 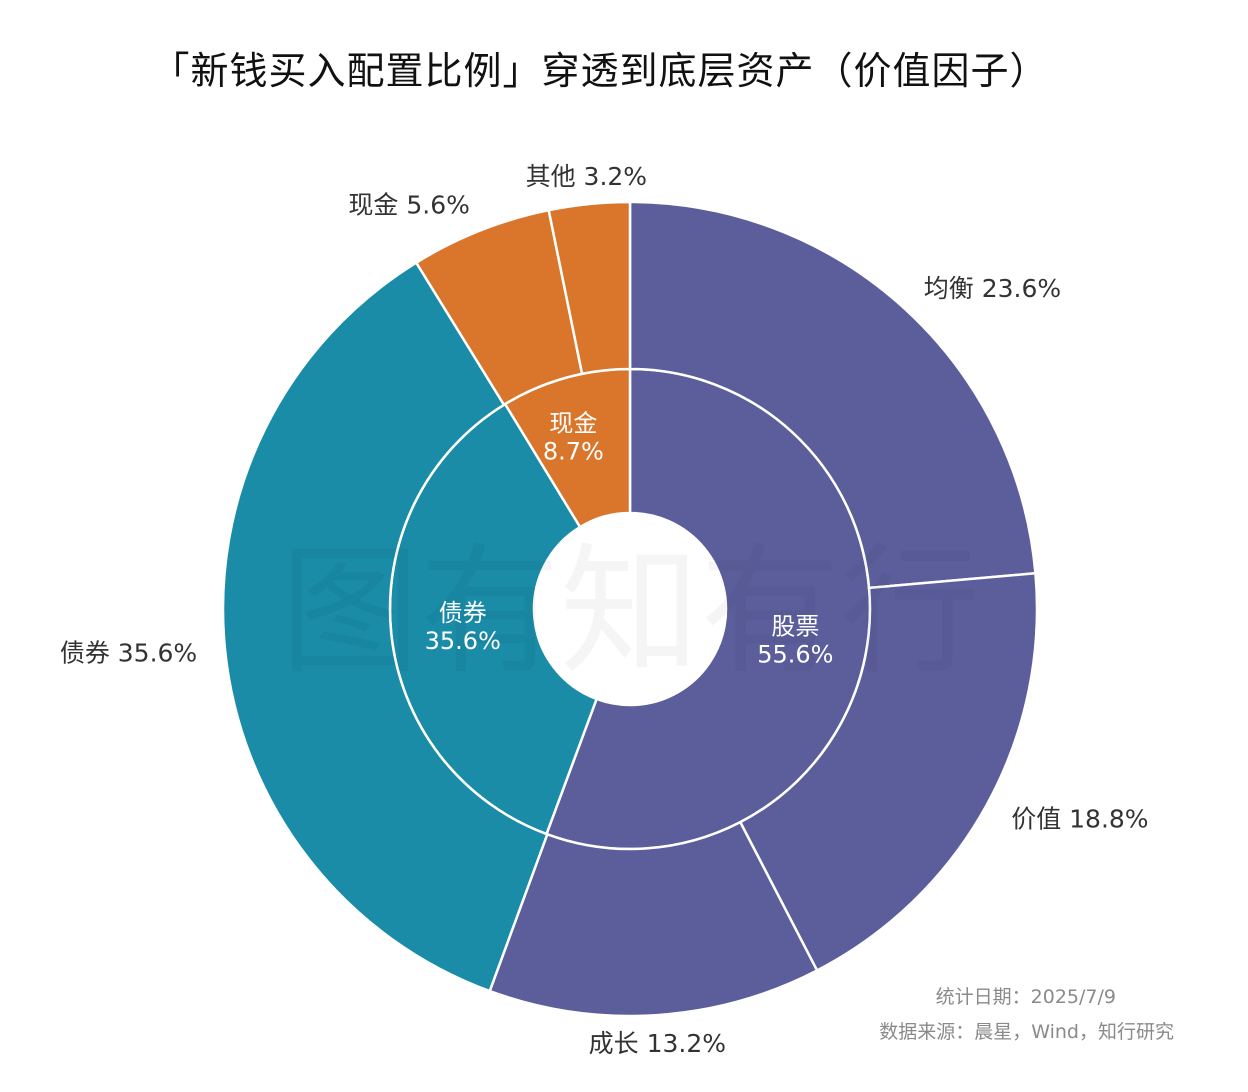 I want to click on chart-title: 「新钱买入配置比例」穿透到底层资产（价值因子）, so click(x=600, y=71).